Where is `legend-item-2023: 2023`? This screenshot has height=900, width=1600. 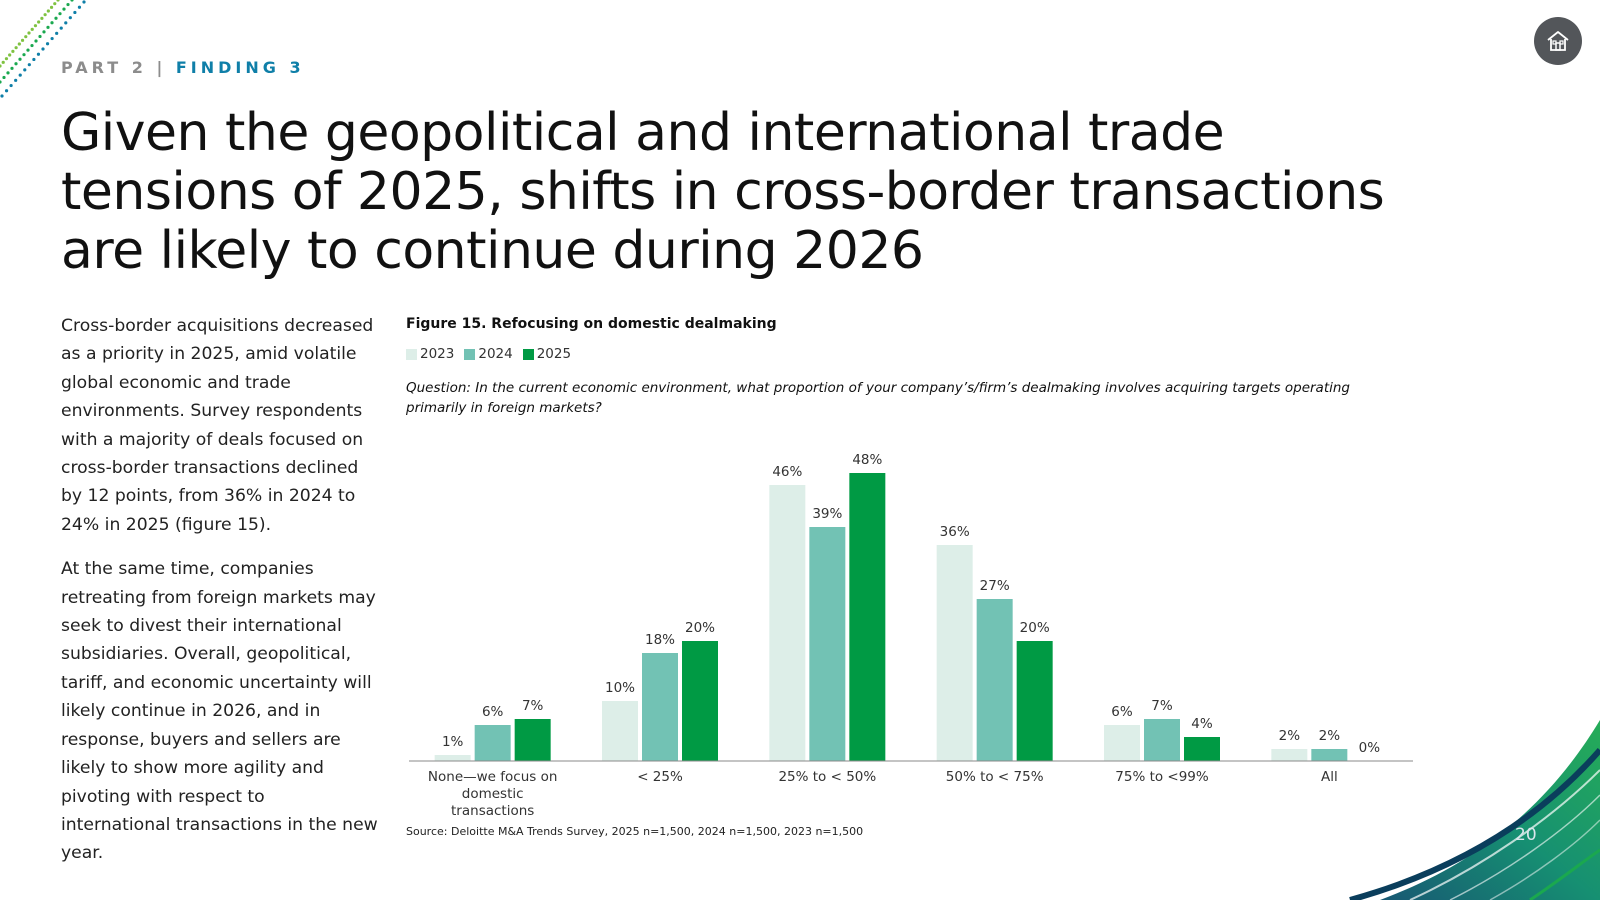
legend-item-2023: 2023 is located at coordinates (430, 354).